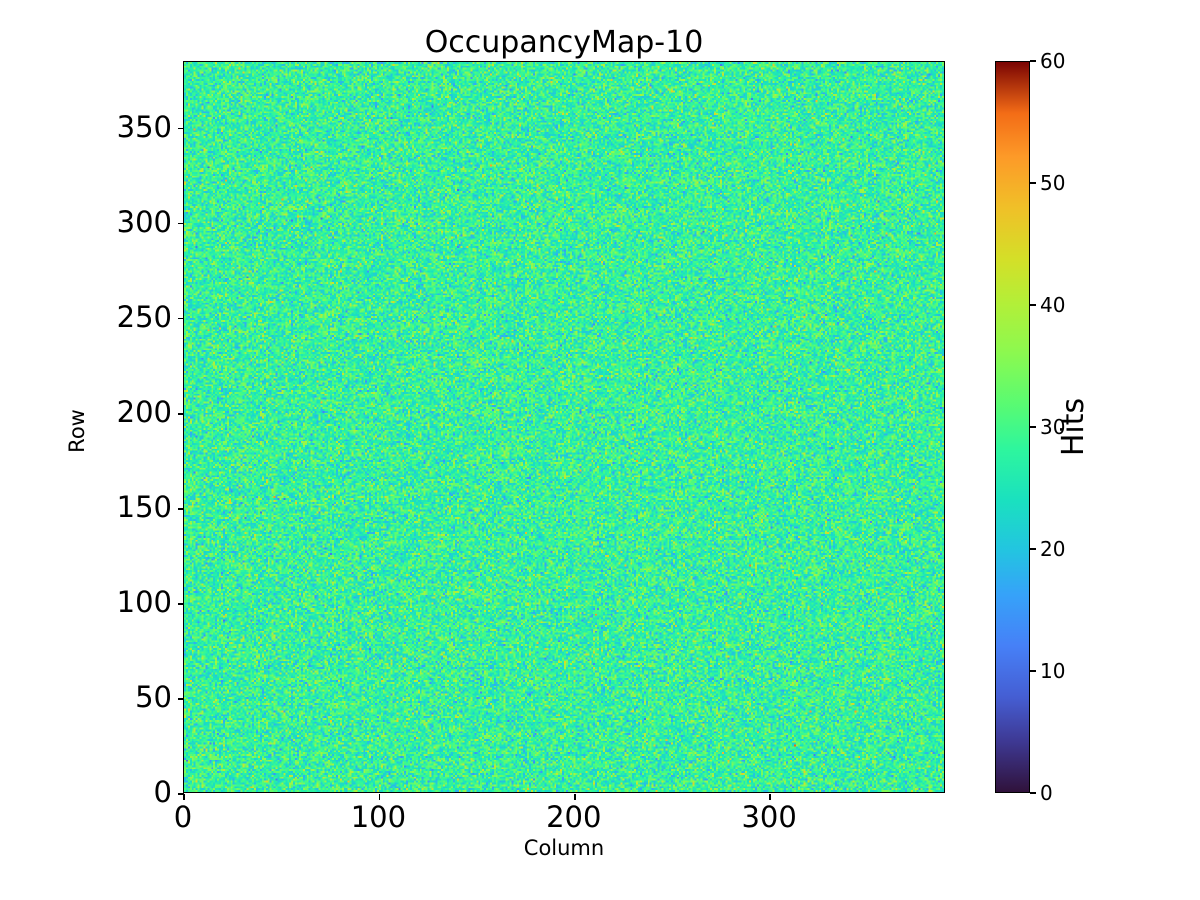 The height and width of the screenshot is (900, 1200). What do you see at coordinates (574, 817) in the screenshot?
I see `x-tick-label: 200` at bounding box center [574, 817].